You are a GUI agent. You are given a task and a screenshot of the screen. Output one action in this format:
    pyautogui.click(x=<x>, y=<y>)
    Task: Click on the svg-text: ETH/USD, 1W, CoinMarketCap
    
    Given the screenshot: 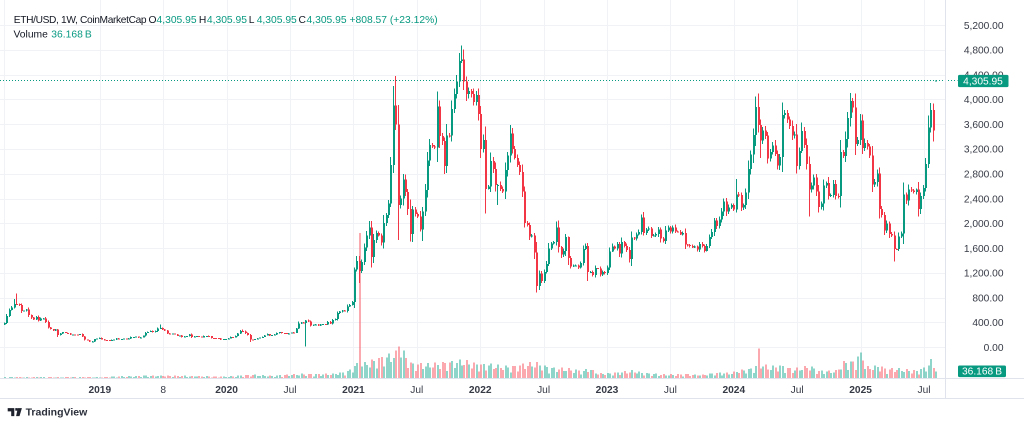 What is the action you would take?
    pyautogui.click(x=80, y=20)
    